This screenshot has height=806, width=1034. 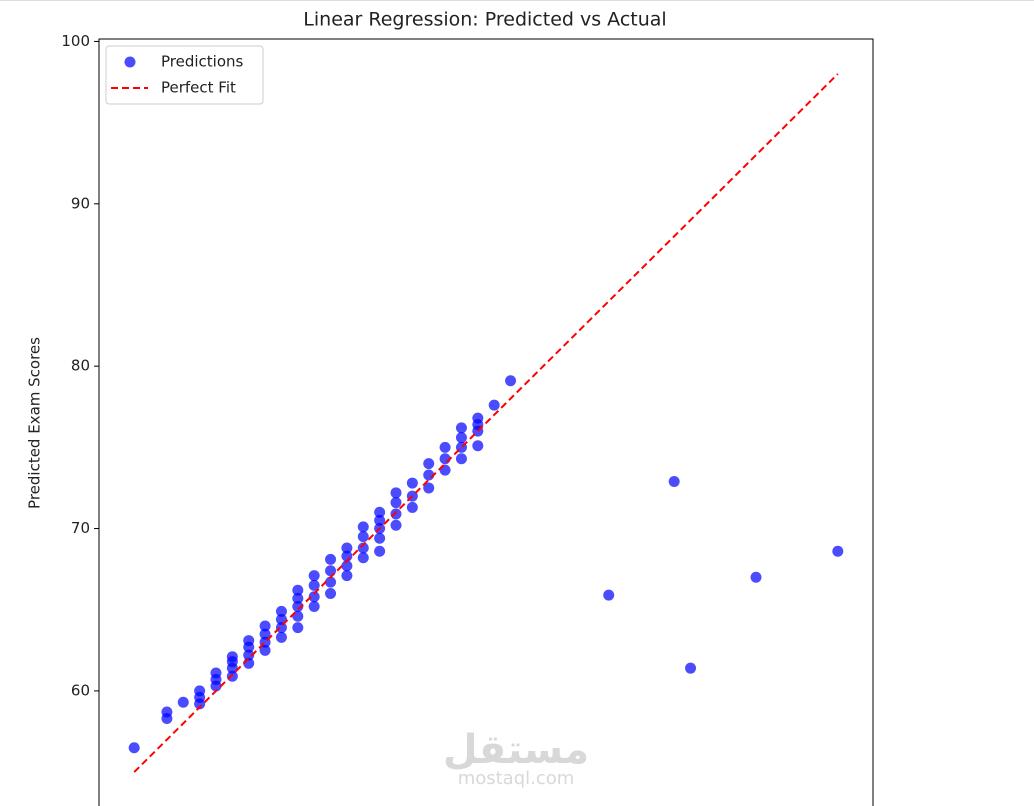 I want to click on legend-box, so click(x=184, y=75).